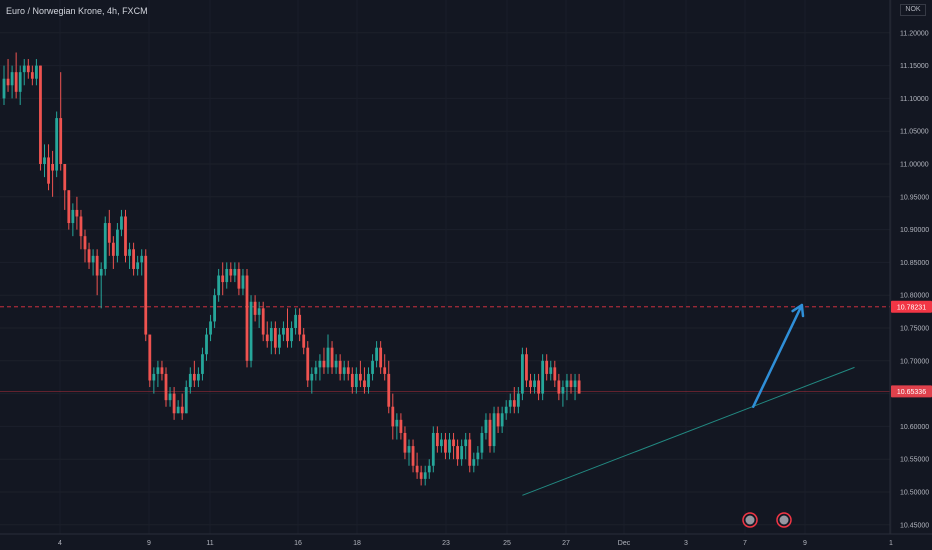 Image resolution: width=932 pixels, height=550 pixels. I want to click on price-tick-label: 10.60000, so click(914, 427).